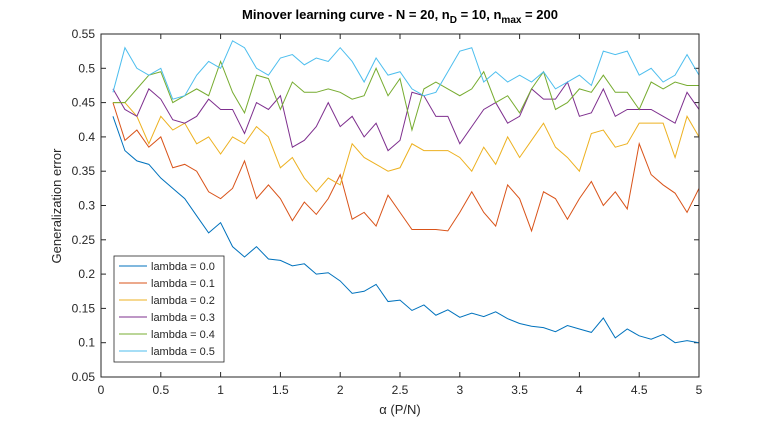 This screenshot has width=774, height=422. What do you see at coordinates (183, 352) in the screenshot?
I see `legend-label: lambda = 0.5` at bounding box center [183, 352].